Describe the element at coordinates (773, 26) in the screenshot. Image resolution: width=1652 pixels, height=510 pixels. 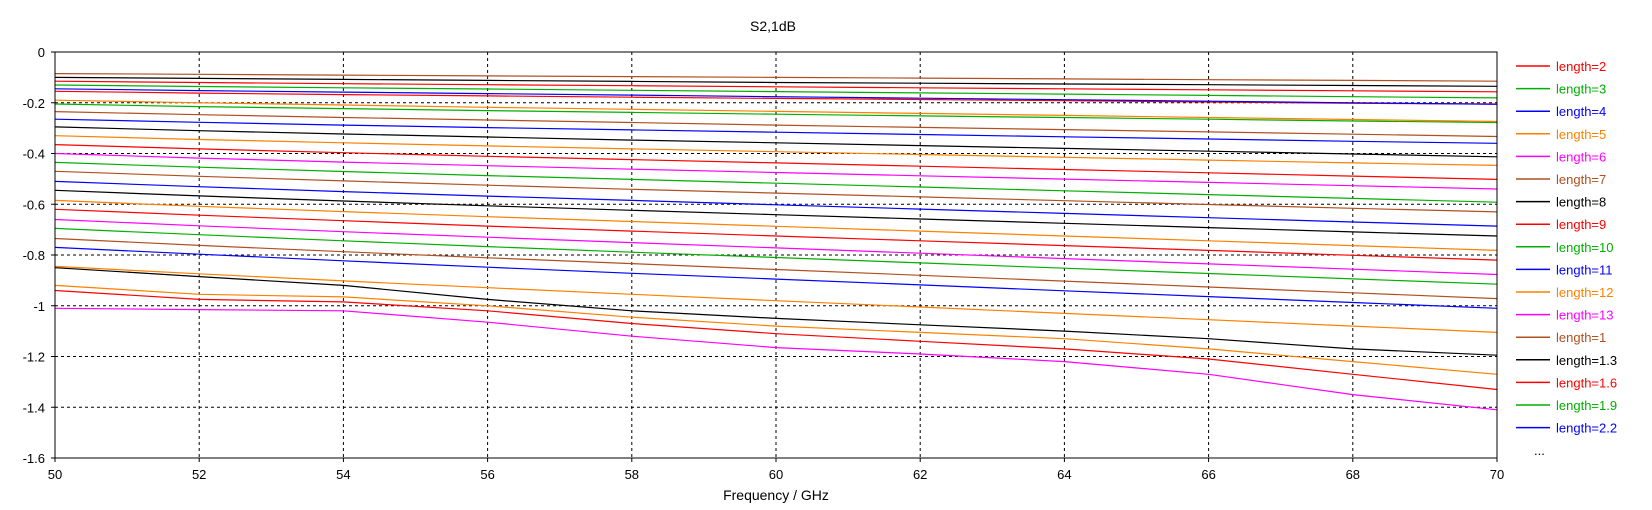
I see `chart-title: S2,1dB` at that location.